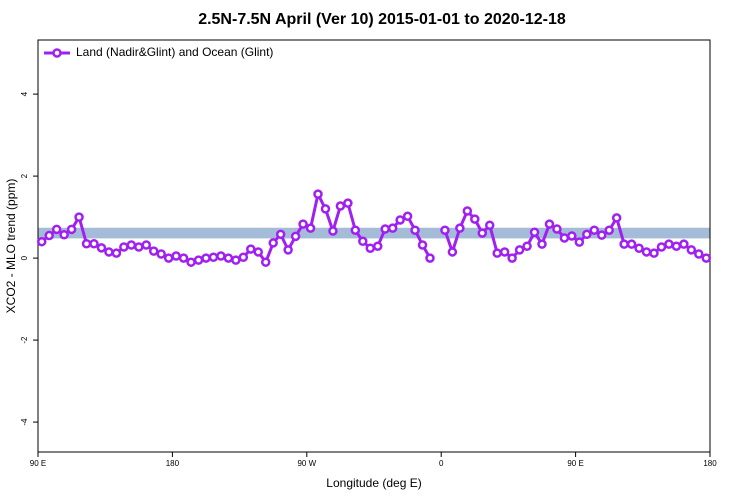  Describe the element at coordinates (11, 246) in the screenshot. I see `y-axis-label: XCO2 - MLO trend (ppm)` at that location.